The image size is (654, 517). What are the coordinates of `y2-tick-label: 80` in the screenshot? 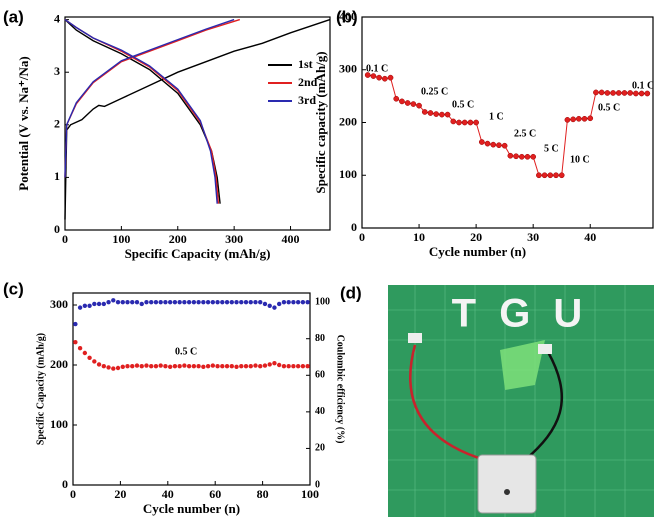 It's located at (320, 338).